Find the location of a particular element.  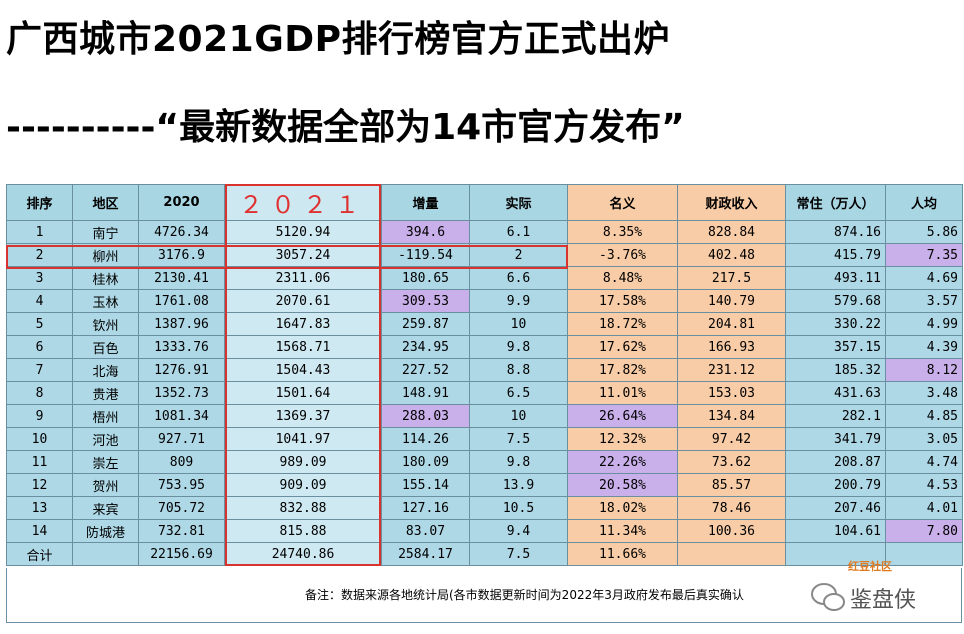

cell-increase: 180.09 is located at coordinates (425, 462).